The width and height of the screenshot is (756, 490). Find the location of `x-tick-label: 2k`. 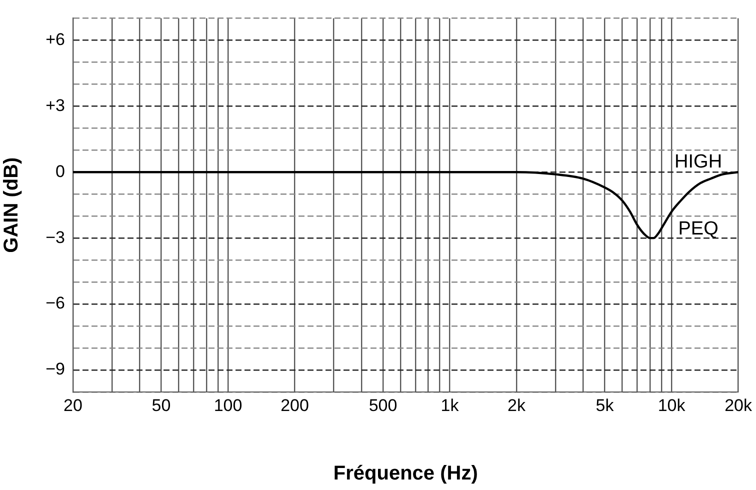

x-tick-label: 2k is located at coordinates (517, 405).